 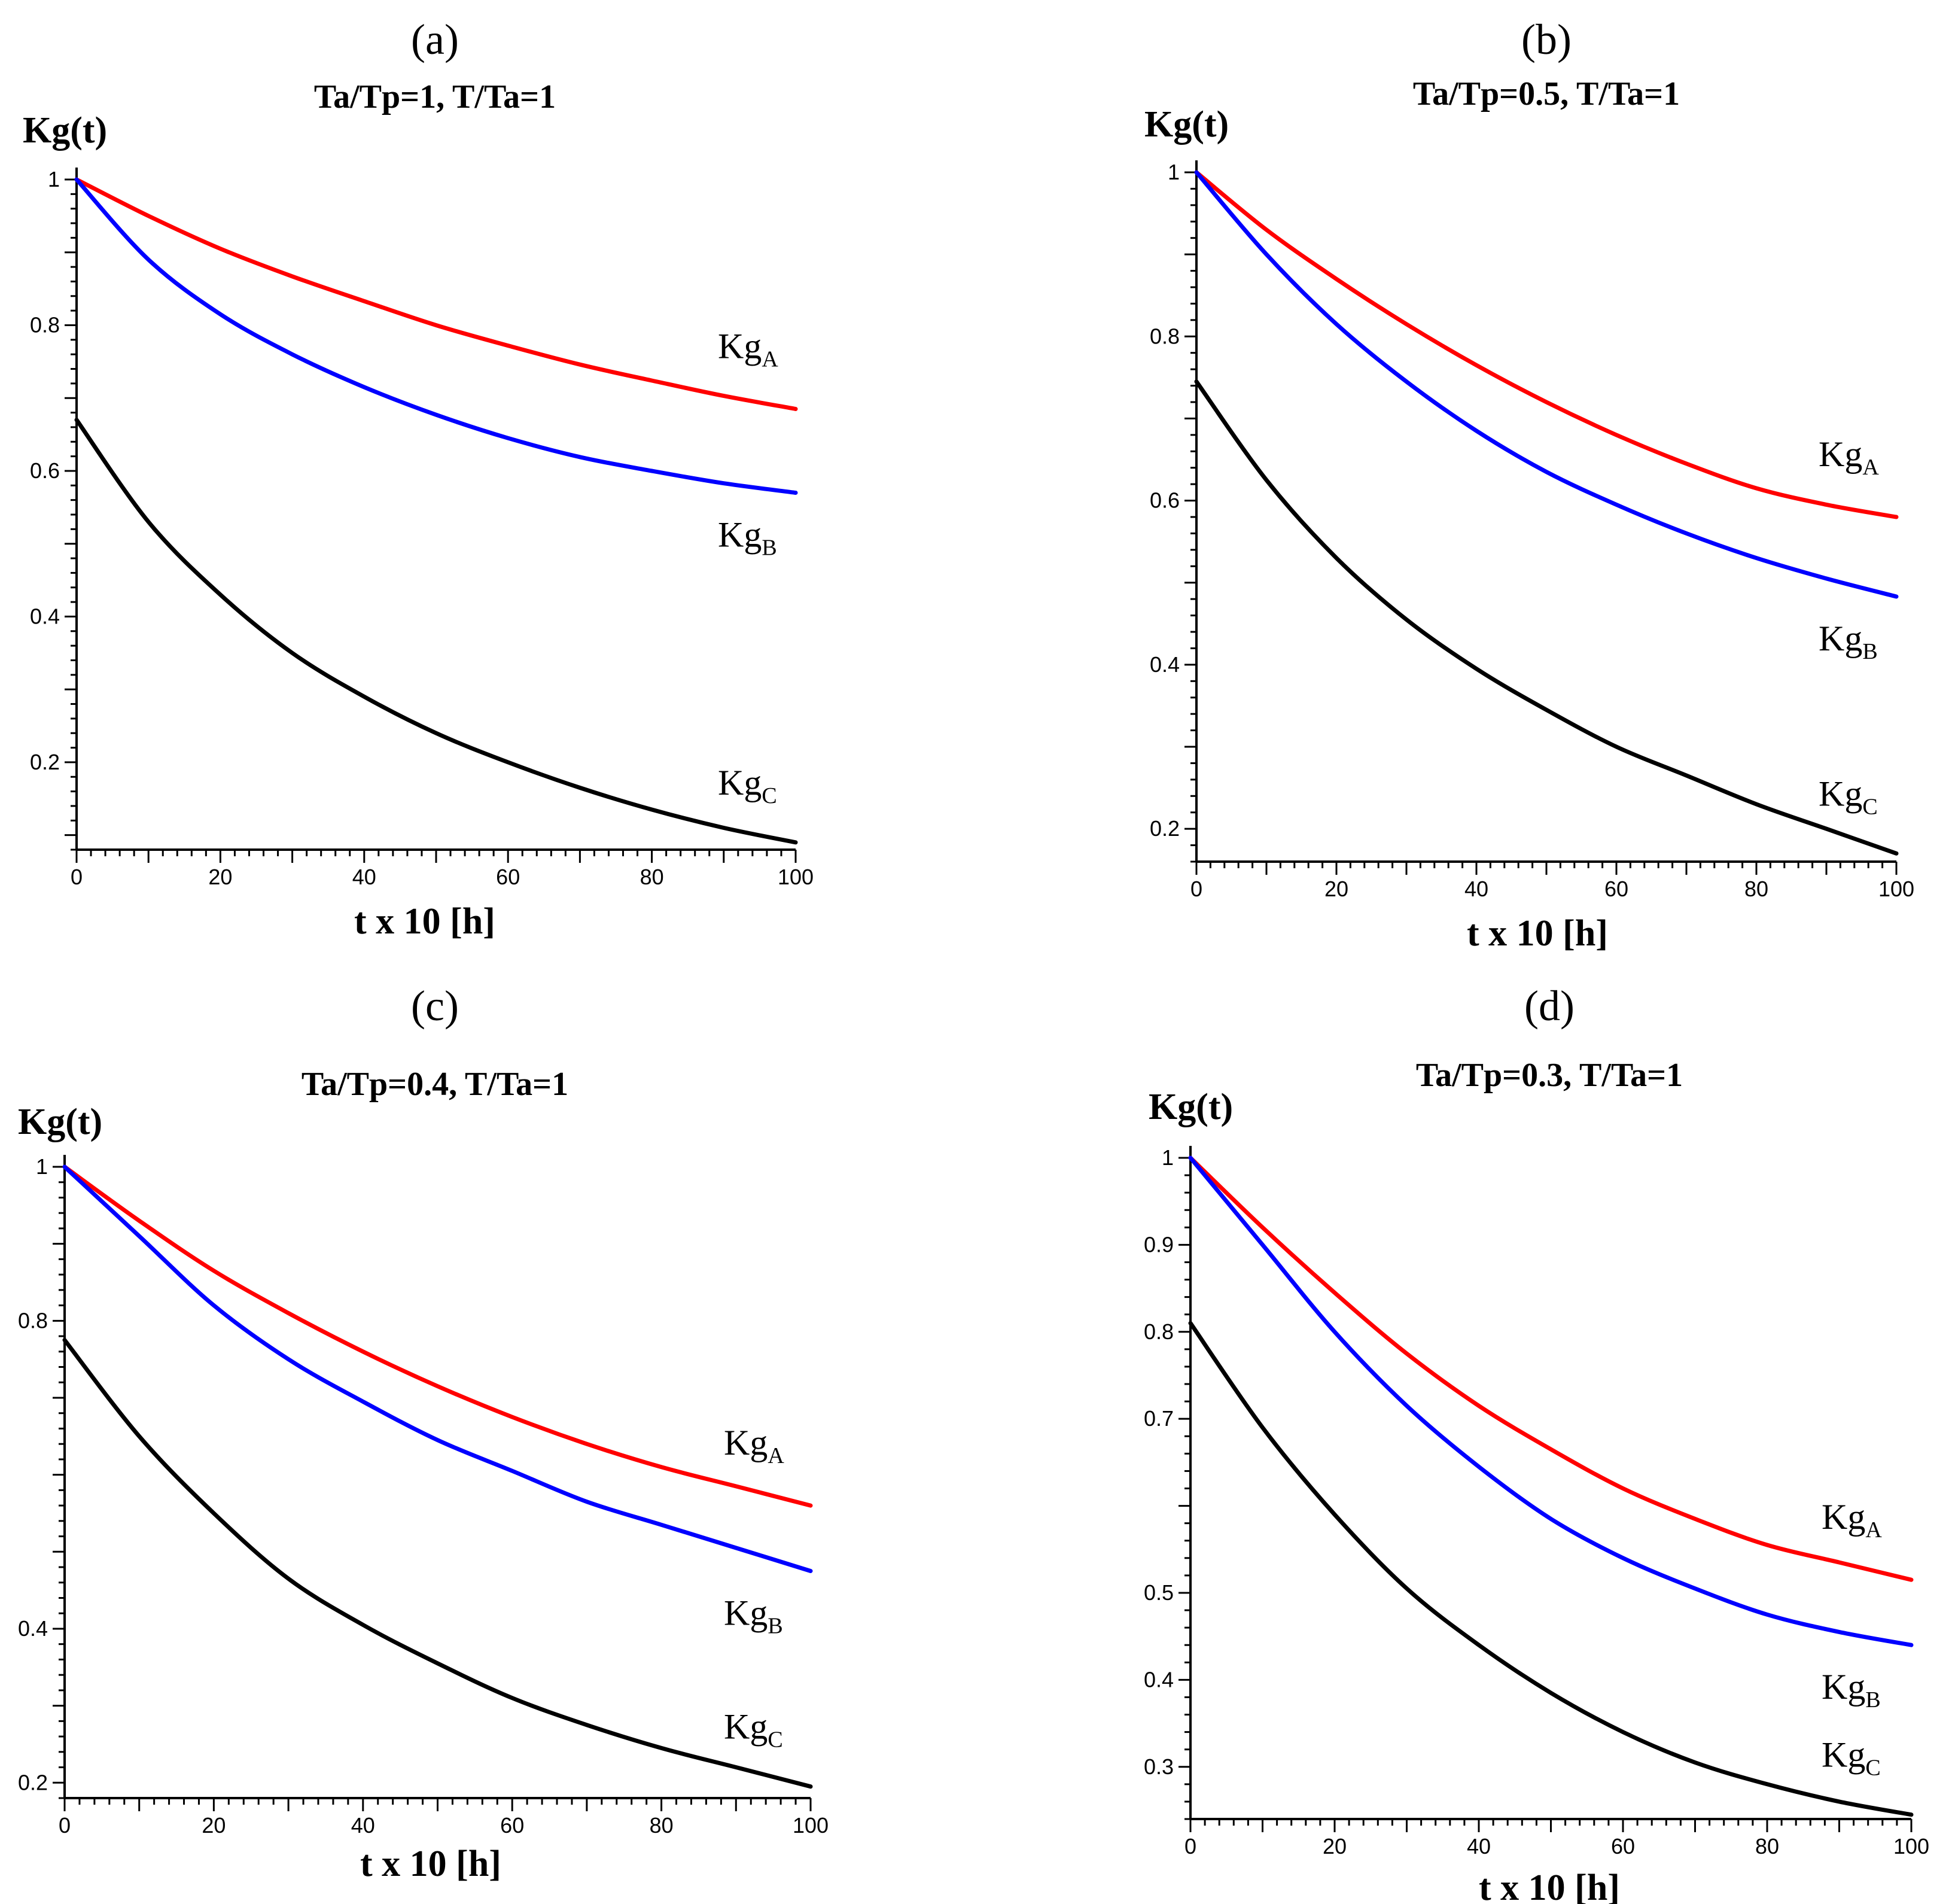 What do you see at coordinates (1546, 94) in the screenshot?
I see `chart-title: Ta/Tp=0.5, T/Ta=1` at bounding box center [1546, 94].